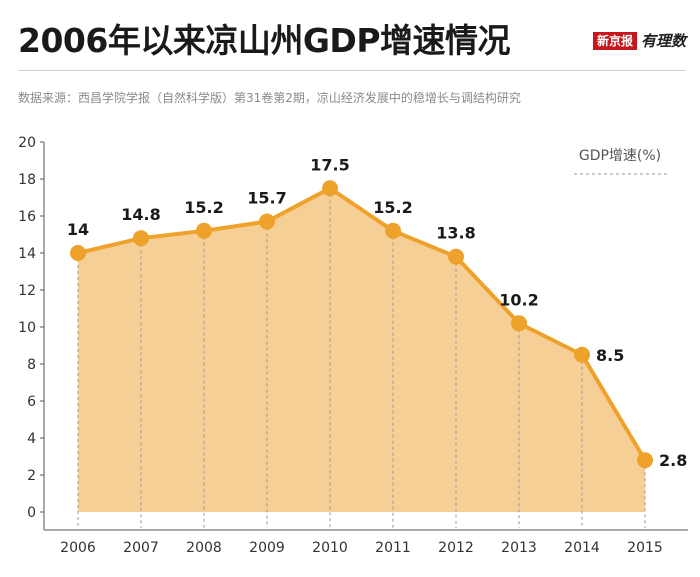  I want to click on data-label: 8.5, so click(610, 355).